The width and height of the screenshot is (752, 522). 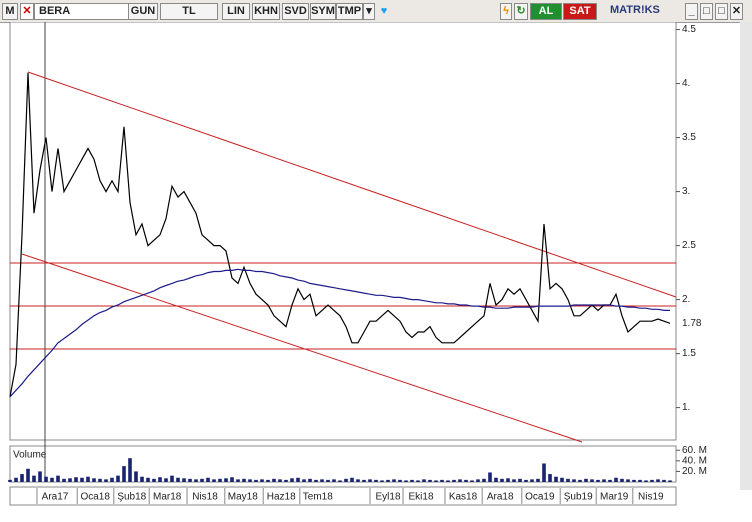 What do you see at coordinates (689, 137) in the screenshot?
I see `y-tick-label: 3.5` at bounding box center [689, 137].